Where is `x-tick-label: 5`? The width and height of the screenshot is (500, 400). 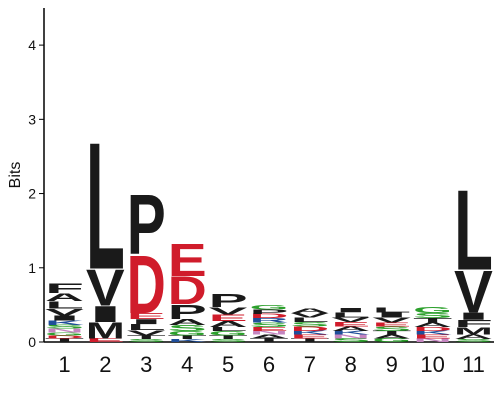 x-tick-label: 5 is located at coordinates (228, 364).